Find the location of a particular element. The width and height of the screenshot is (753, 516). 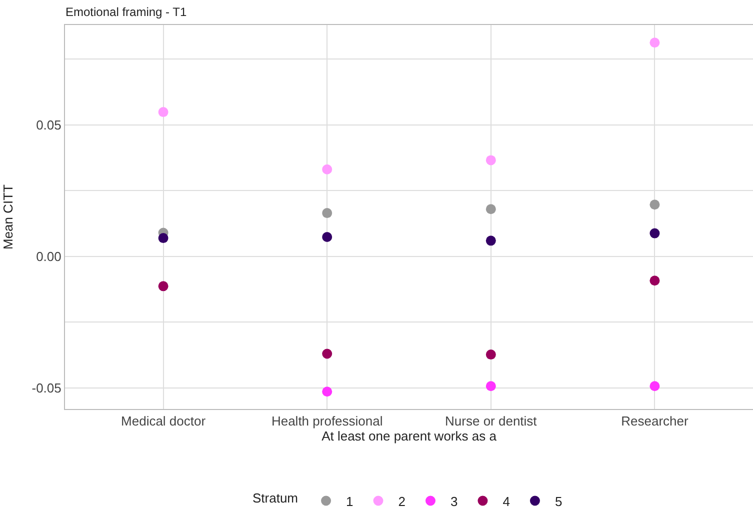

chart-title: Emotional framing - T1 is located at coordinates (126, 12).